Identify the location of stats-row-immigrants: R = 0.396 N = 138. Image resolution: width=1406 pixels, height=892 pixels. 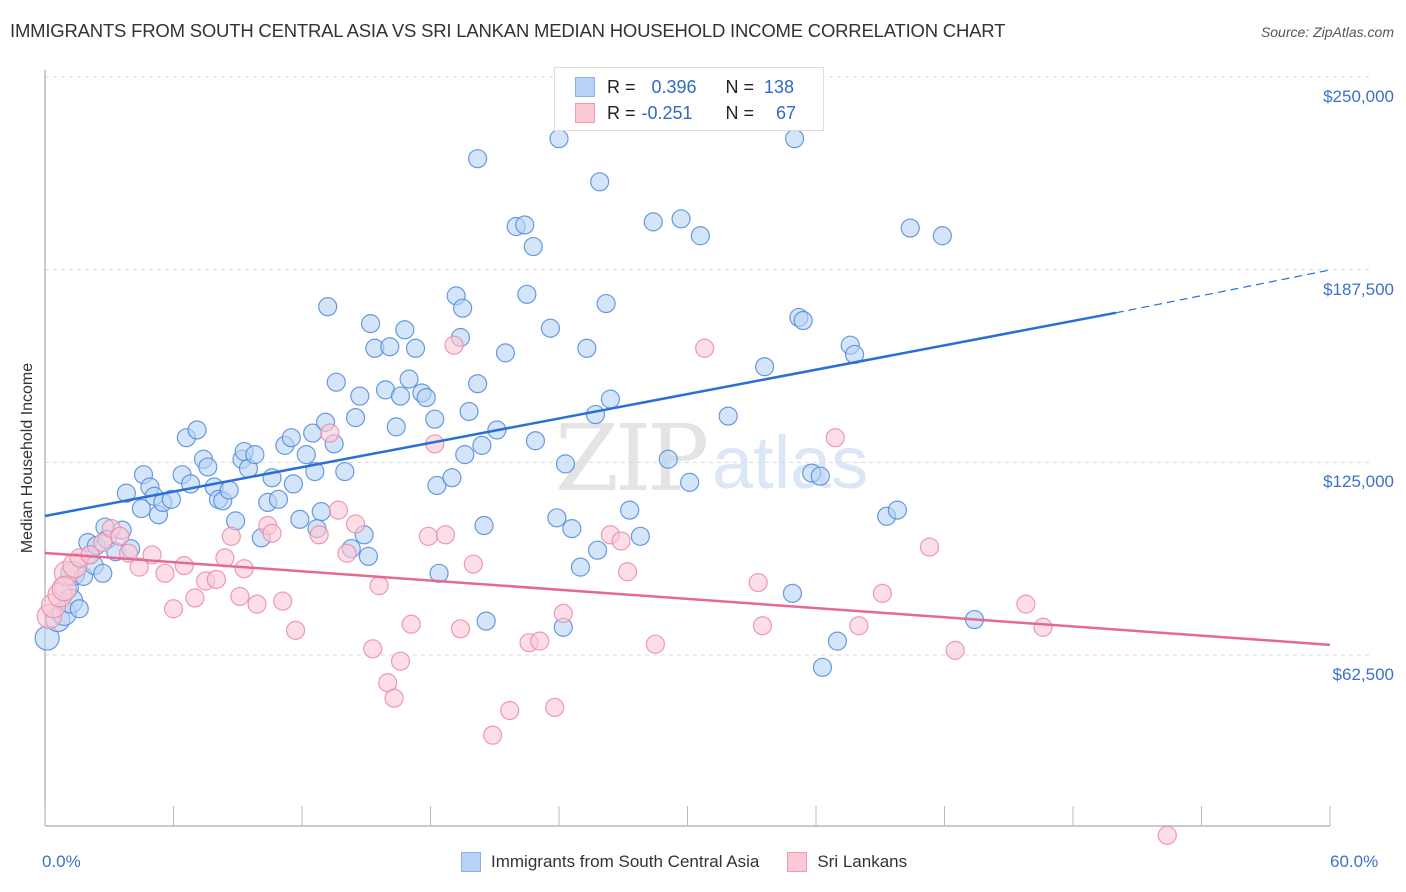
(684, 87).